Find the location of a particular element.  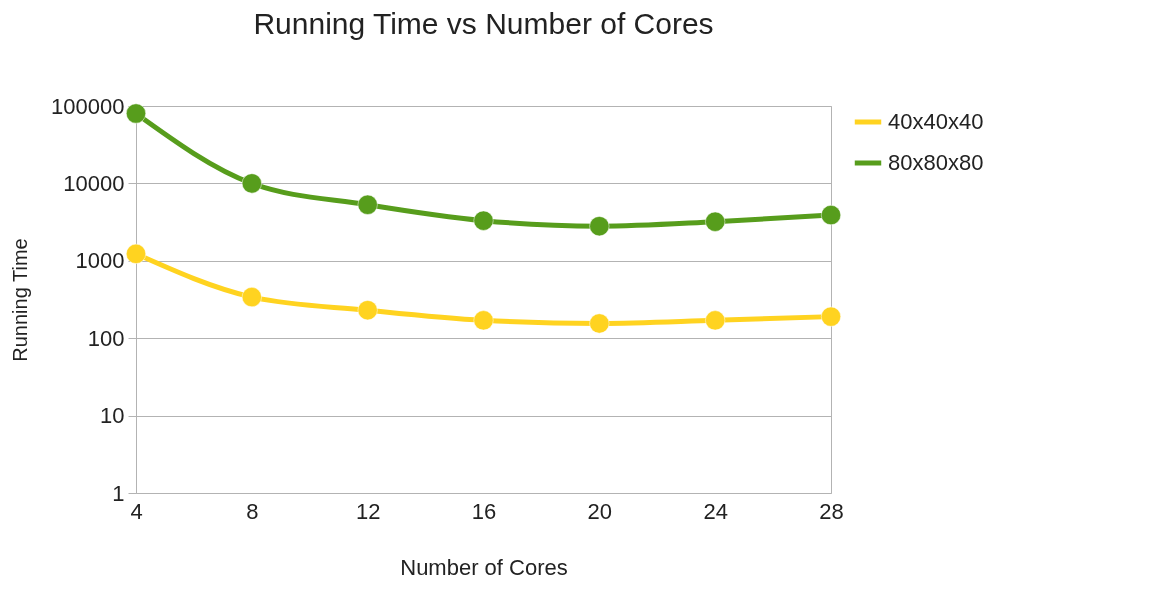

x-tick-label: 12 is located at coordinates (368, 511).